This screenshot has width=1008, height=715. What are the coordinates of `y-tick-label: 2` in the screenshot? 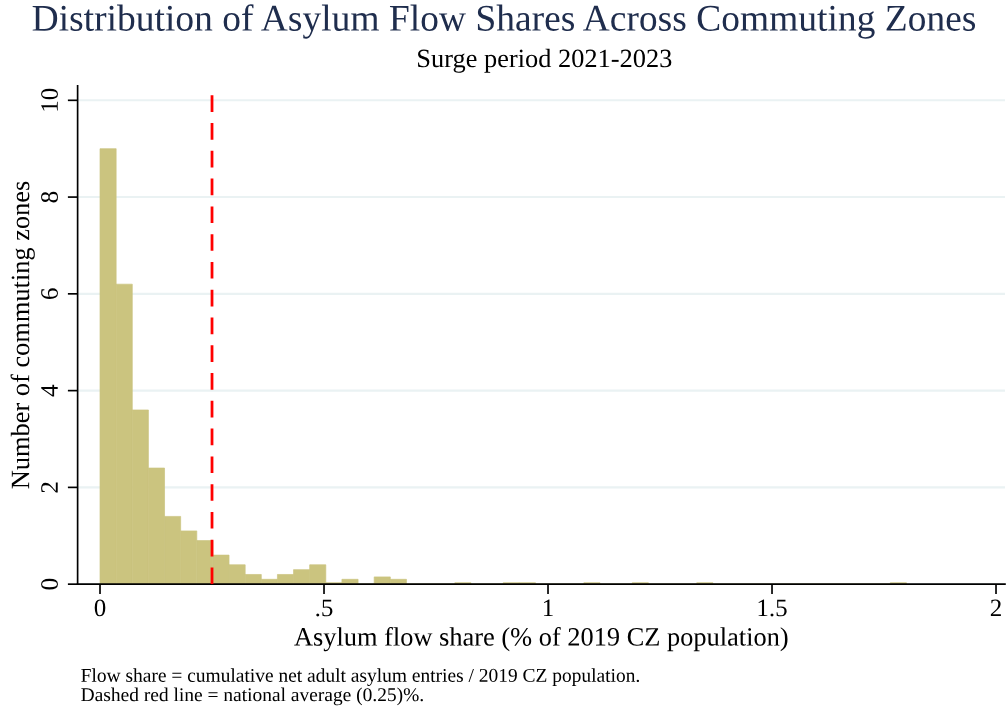 It's located at (49, 487).